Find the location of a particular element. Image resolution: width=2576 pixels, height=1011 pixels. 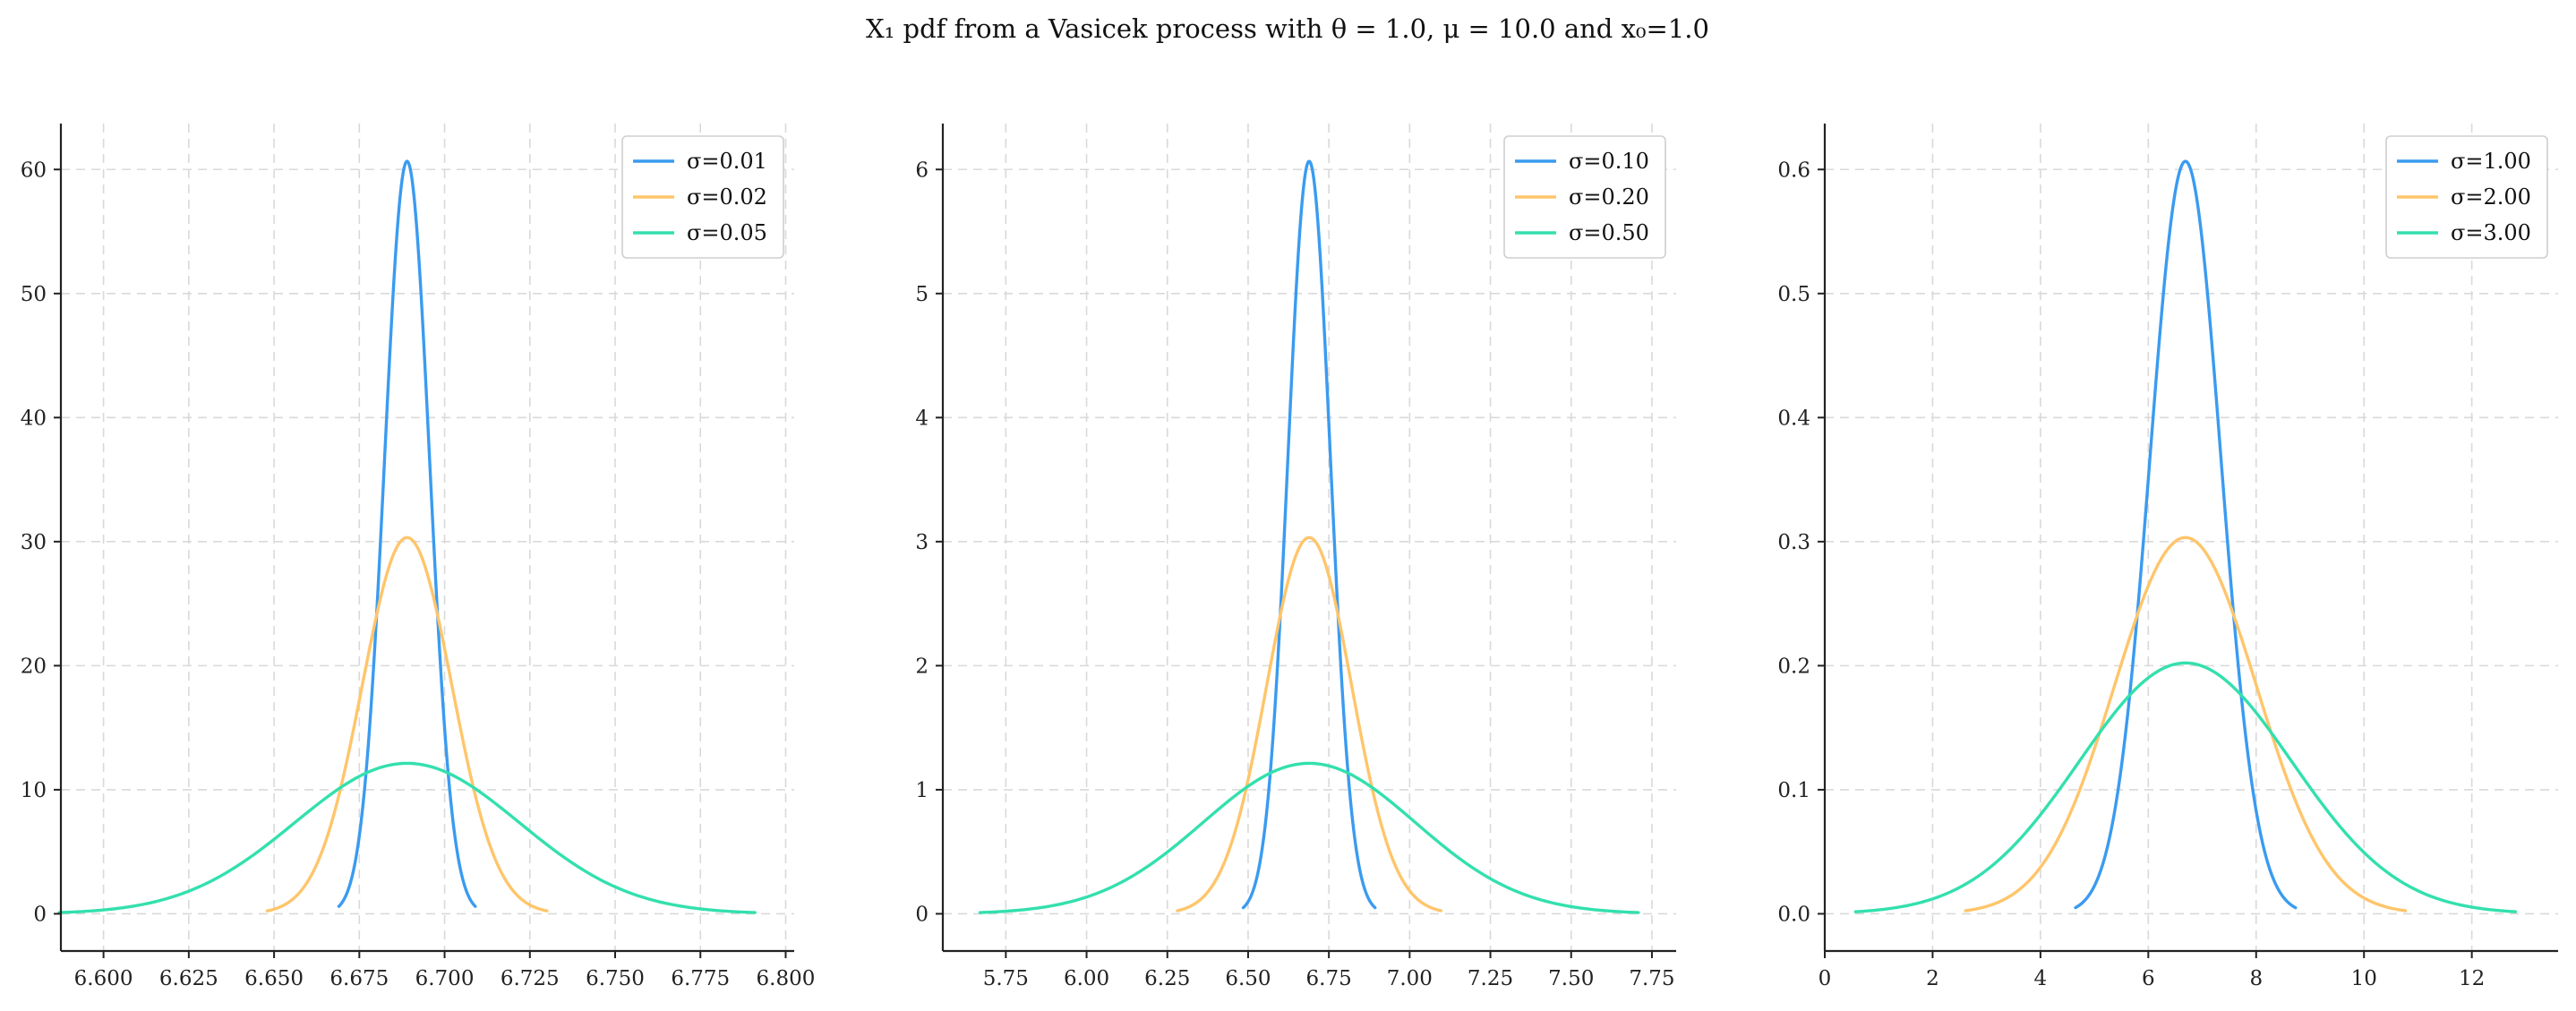

y-tick-label: 0.3 is located at coordinates (1793, 542).